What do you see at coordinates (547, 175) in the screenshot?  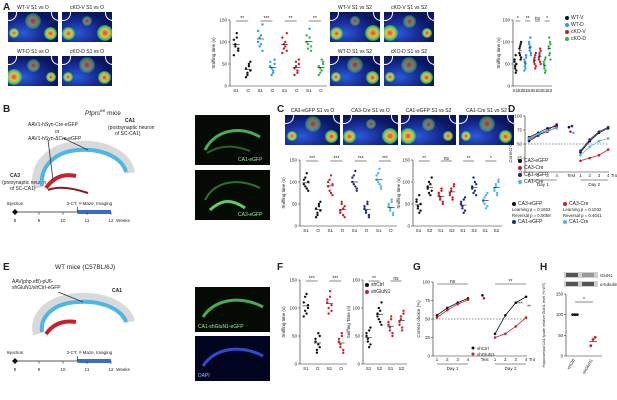 I see `x-tick-label: 3` at bounding box center [547, 175].